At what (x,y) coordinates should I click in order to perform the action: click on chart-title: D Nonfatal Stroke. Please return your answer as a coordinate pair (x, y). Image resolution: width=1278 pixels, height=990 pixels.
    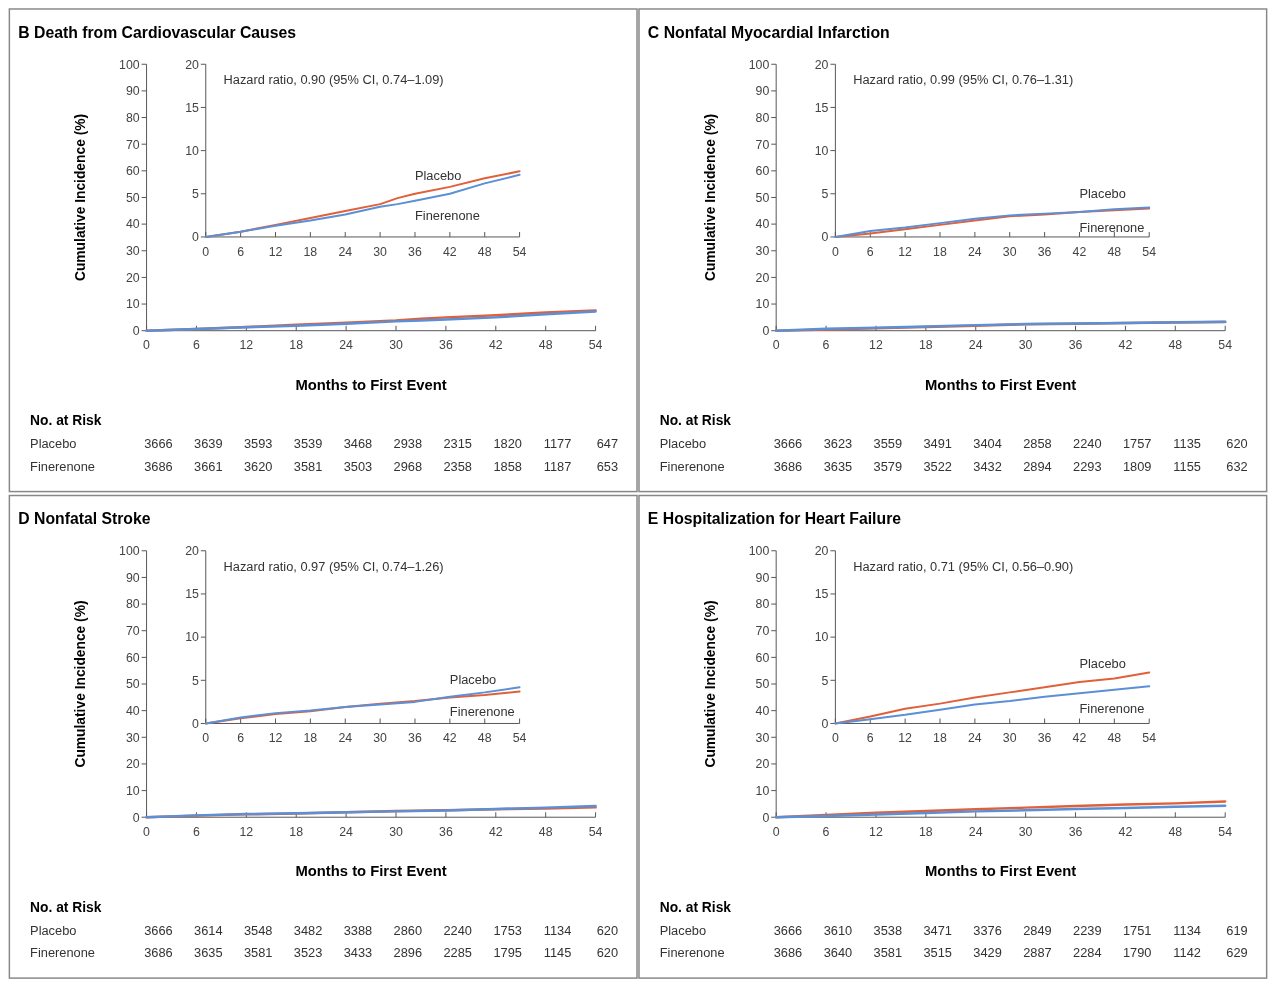
    Looking at the image, I should click on (84, 519).